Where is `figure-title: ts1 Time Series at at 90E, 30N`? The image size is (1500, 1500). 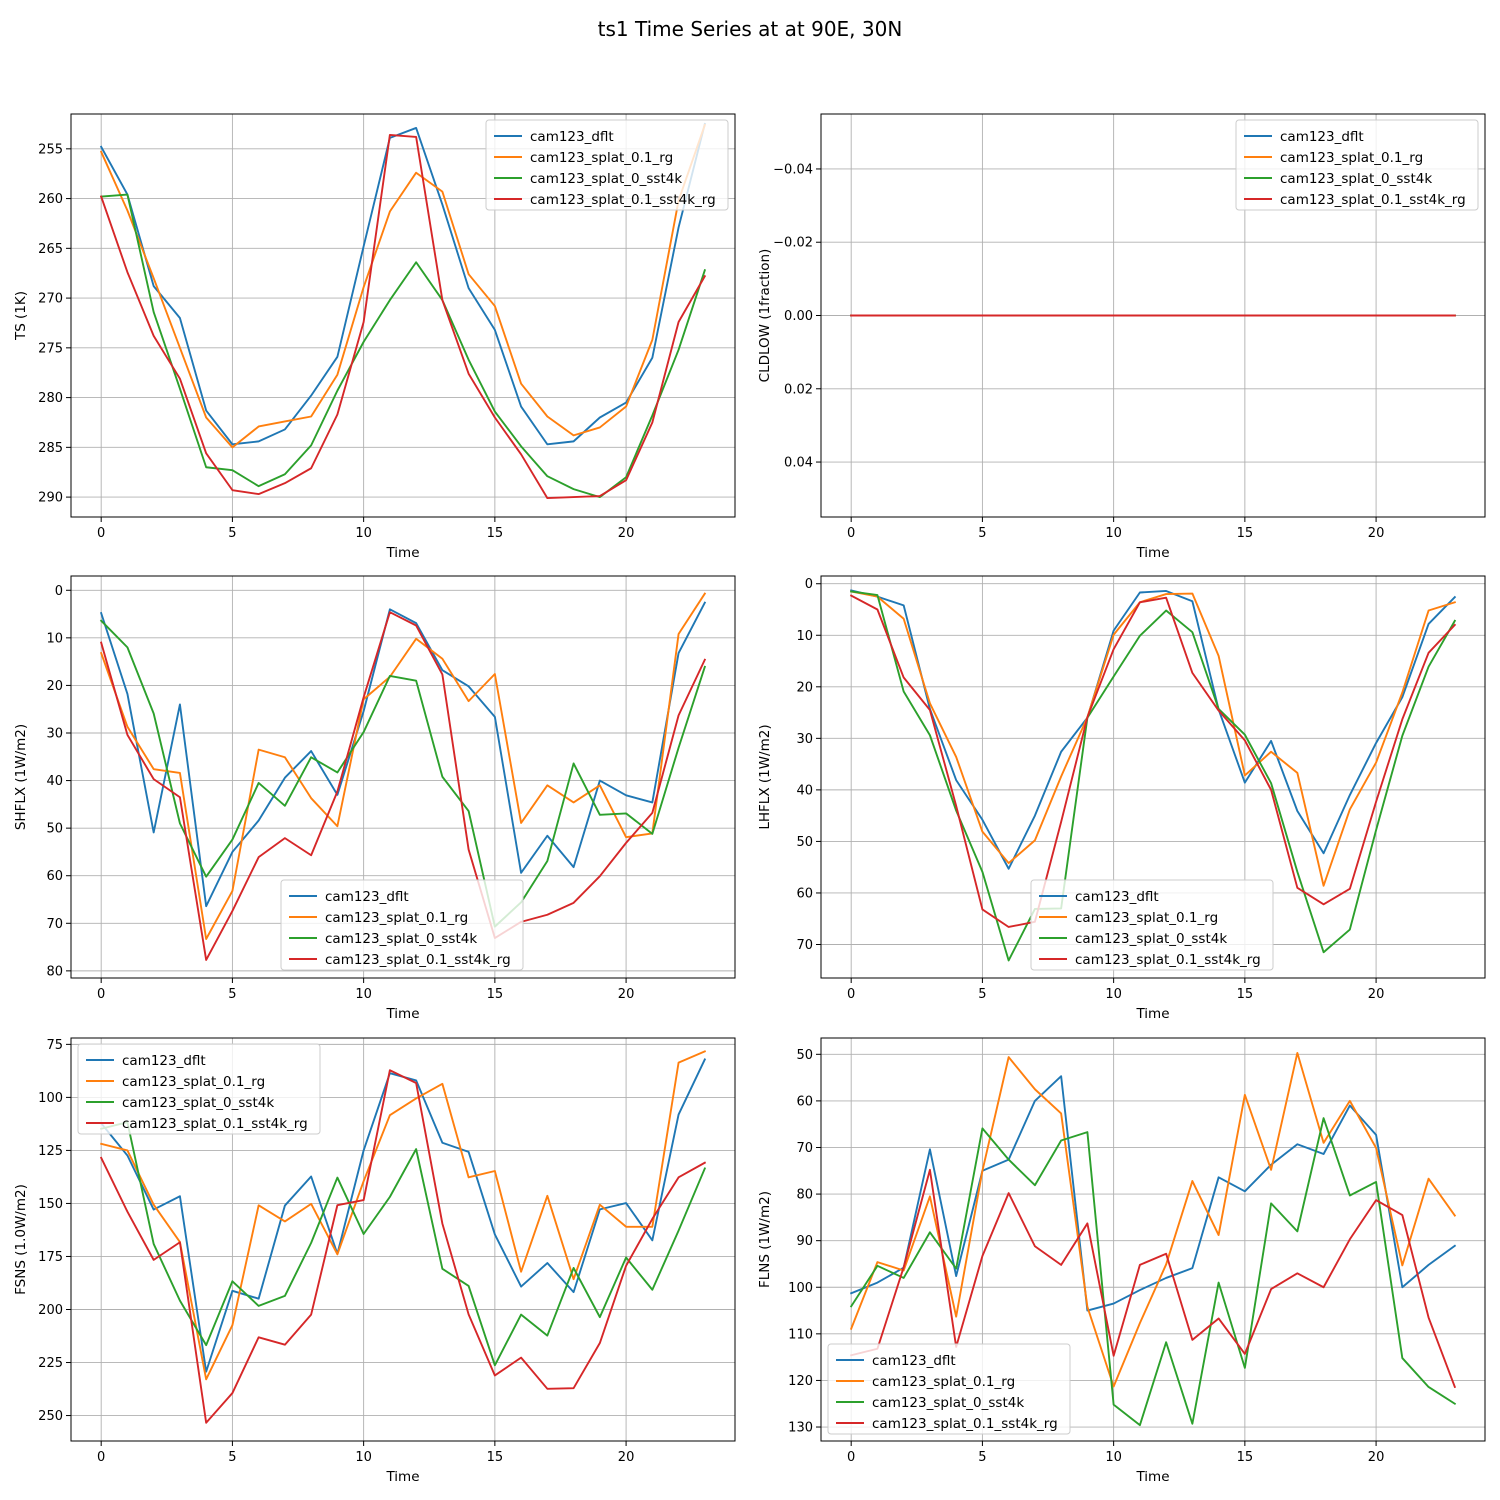
figure-title: ts1 Time Series at at 90E, 30N is located at coordinates (750, 29).